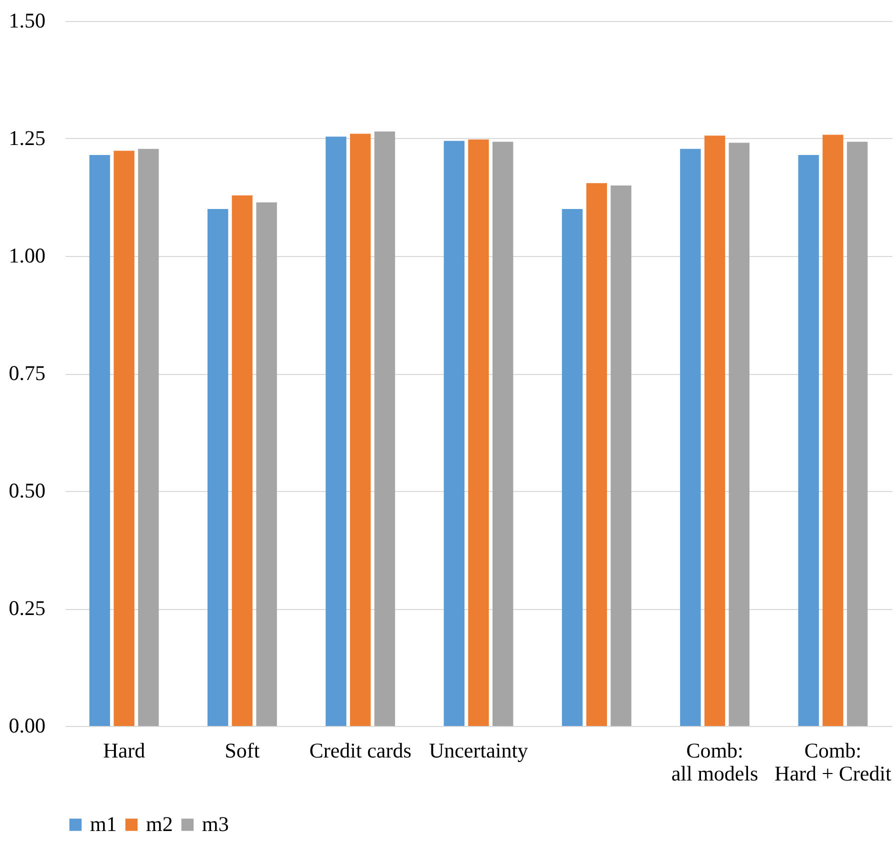 This screenshot has height=841, width=896. I want to click on legend-label: m3, so click(215, 824).